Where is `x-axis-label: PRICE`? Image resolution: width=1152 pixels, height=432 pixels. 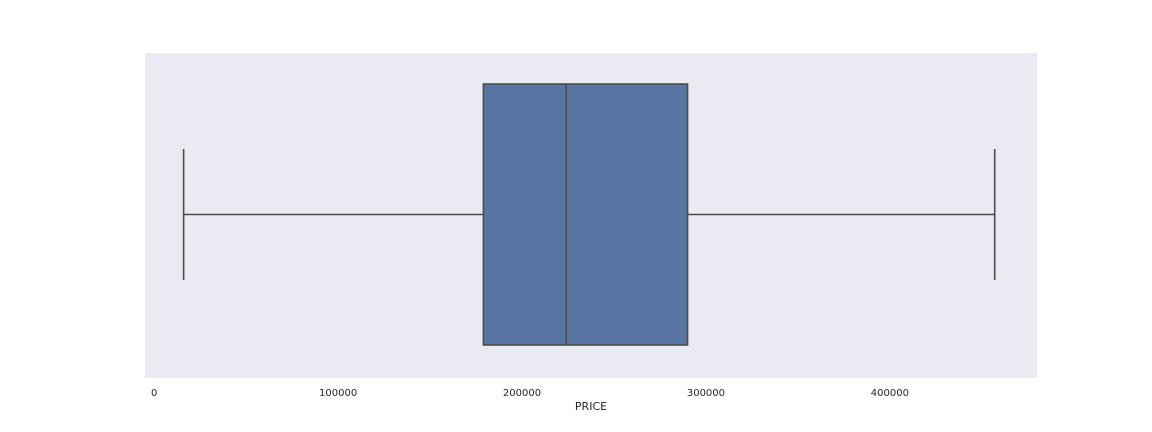
x-axis-label: PRICE is located at coordinates (591, 406).